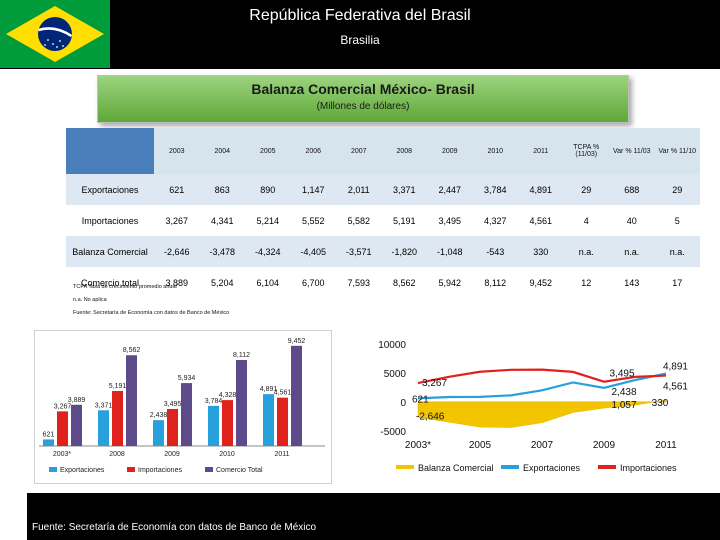 The height and width of the screenshot is (540, 720). What do you see at coordinates (541, 251) in the screenshot?
I see `table-cell: 330` at bounding box center [541, 251].